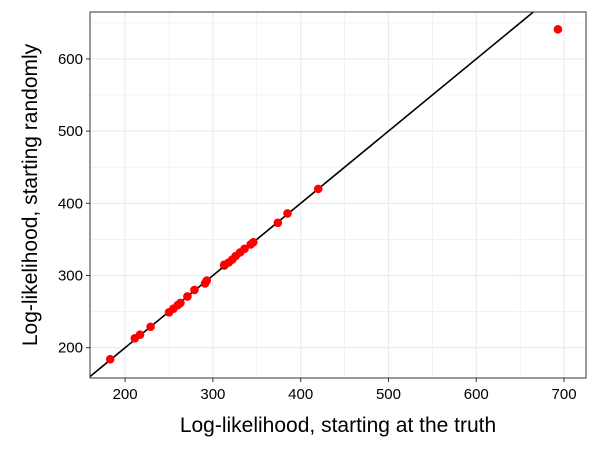 The image size is (600, 450). I want to click on y-tick-label: 300, so click(70, 275).